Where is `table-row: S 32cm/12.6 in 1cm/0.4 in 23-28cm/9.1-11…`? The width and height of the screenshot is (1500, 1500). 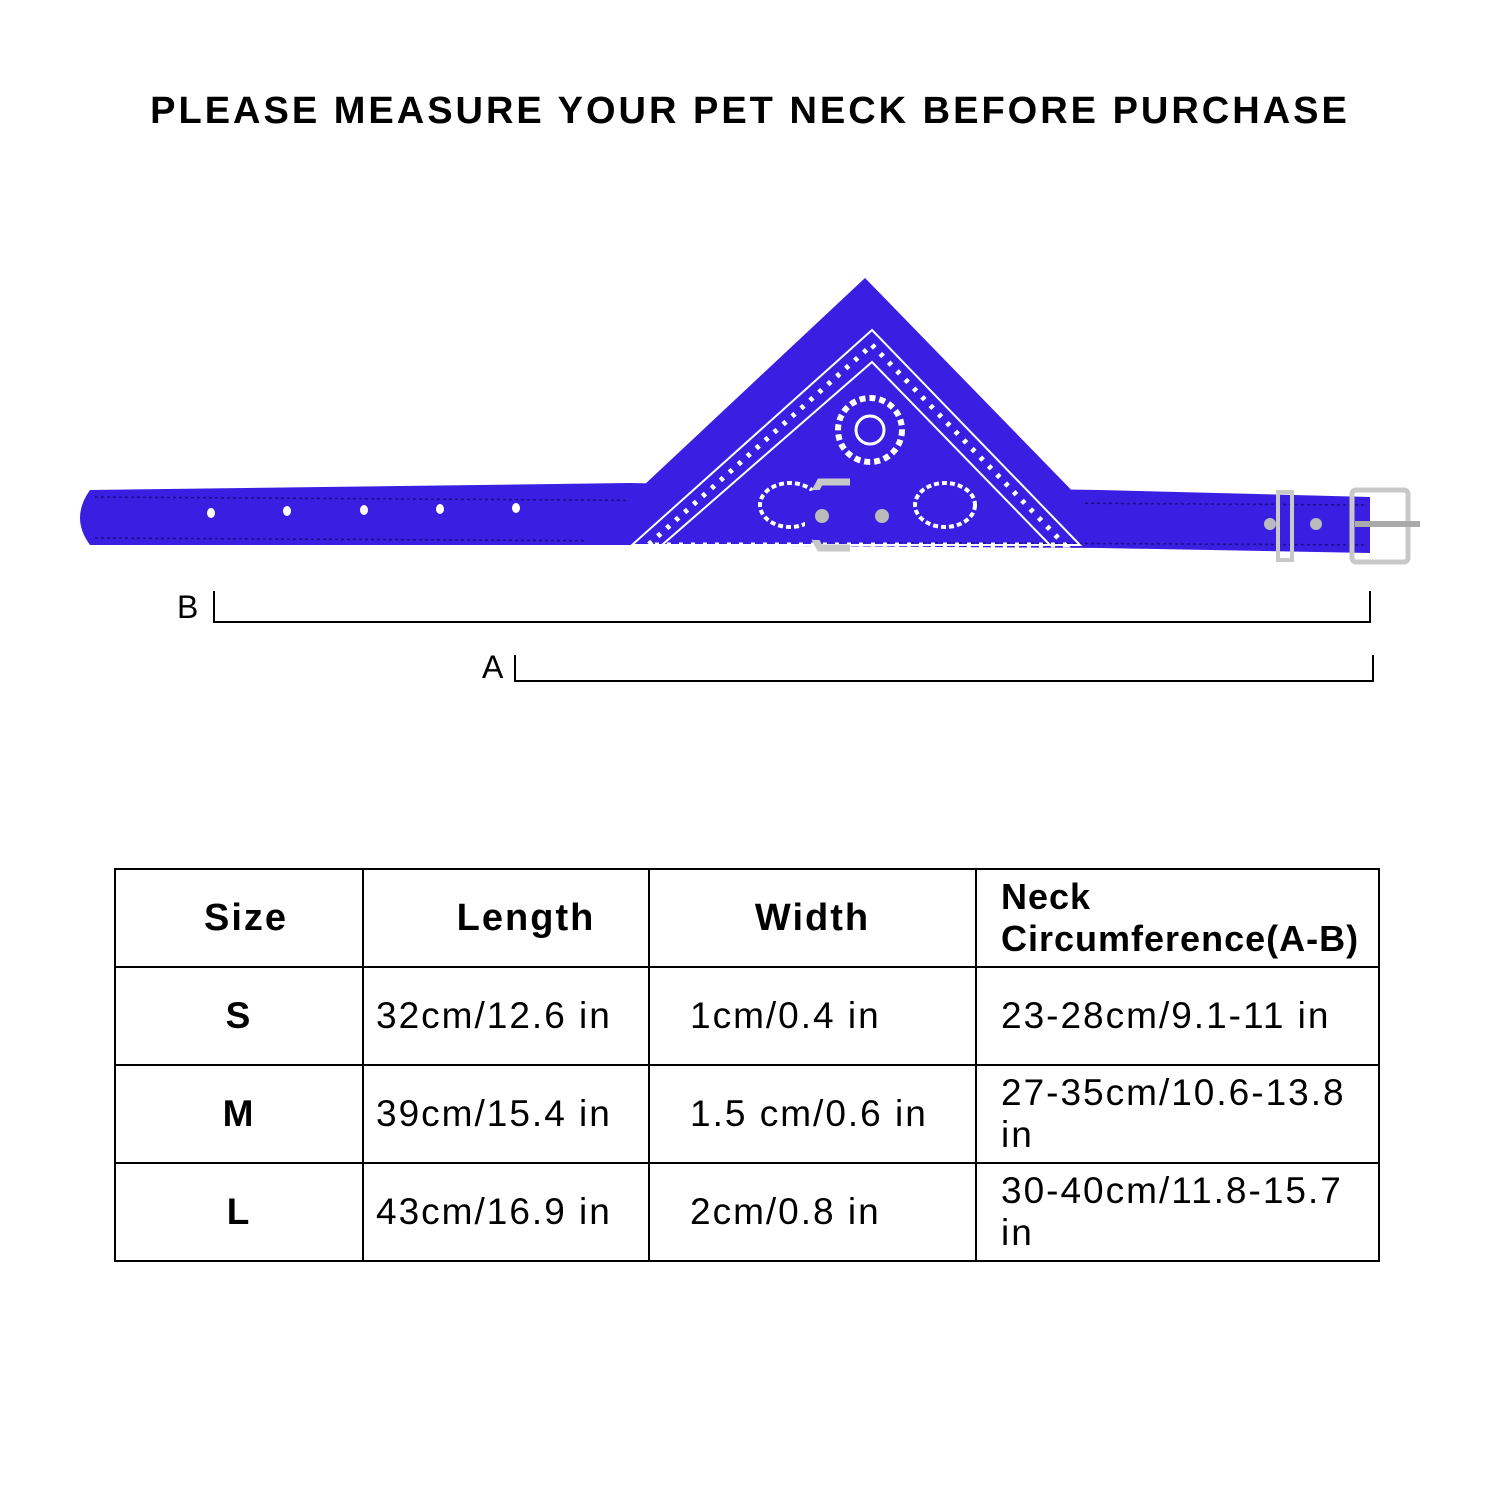 table-row: S 32cm/12.6 in 1cm/0.4 in 23-28cm/9.1-11… is located at coordinates (747, 1016).